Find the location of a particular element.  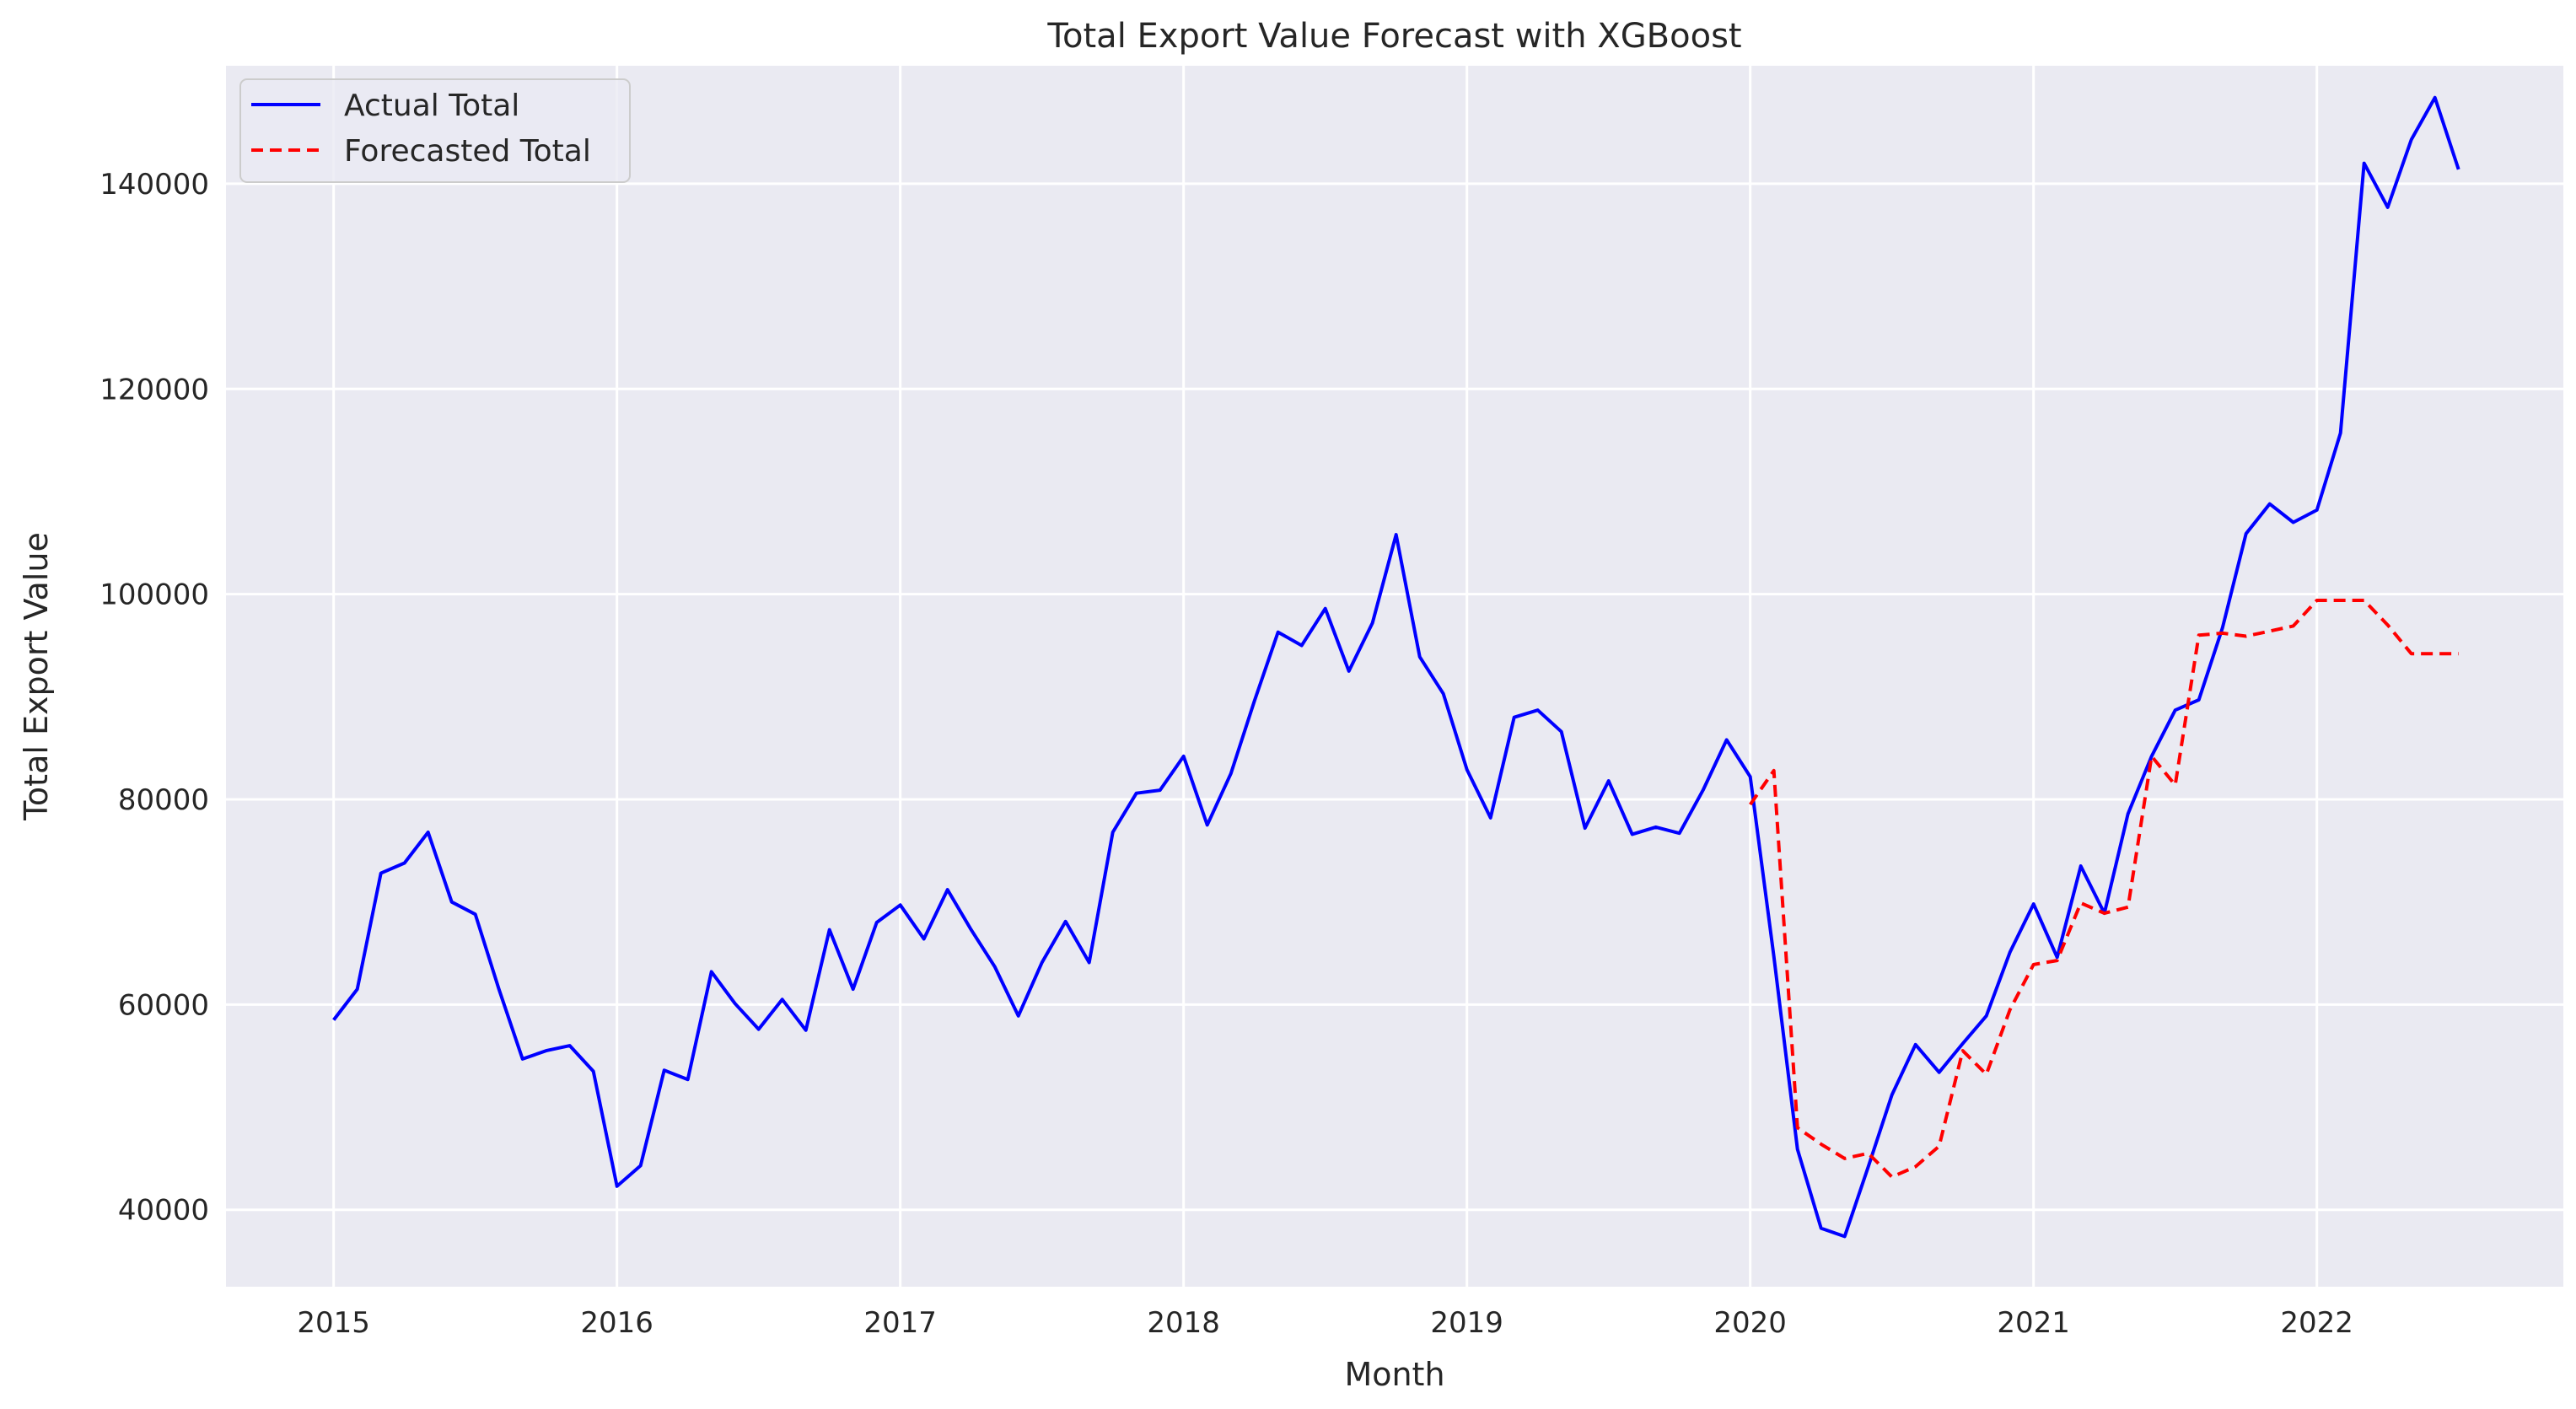

x-tick-label: 2016 is located at coordinates (616, 1323).